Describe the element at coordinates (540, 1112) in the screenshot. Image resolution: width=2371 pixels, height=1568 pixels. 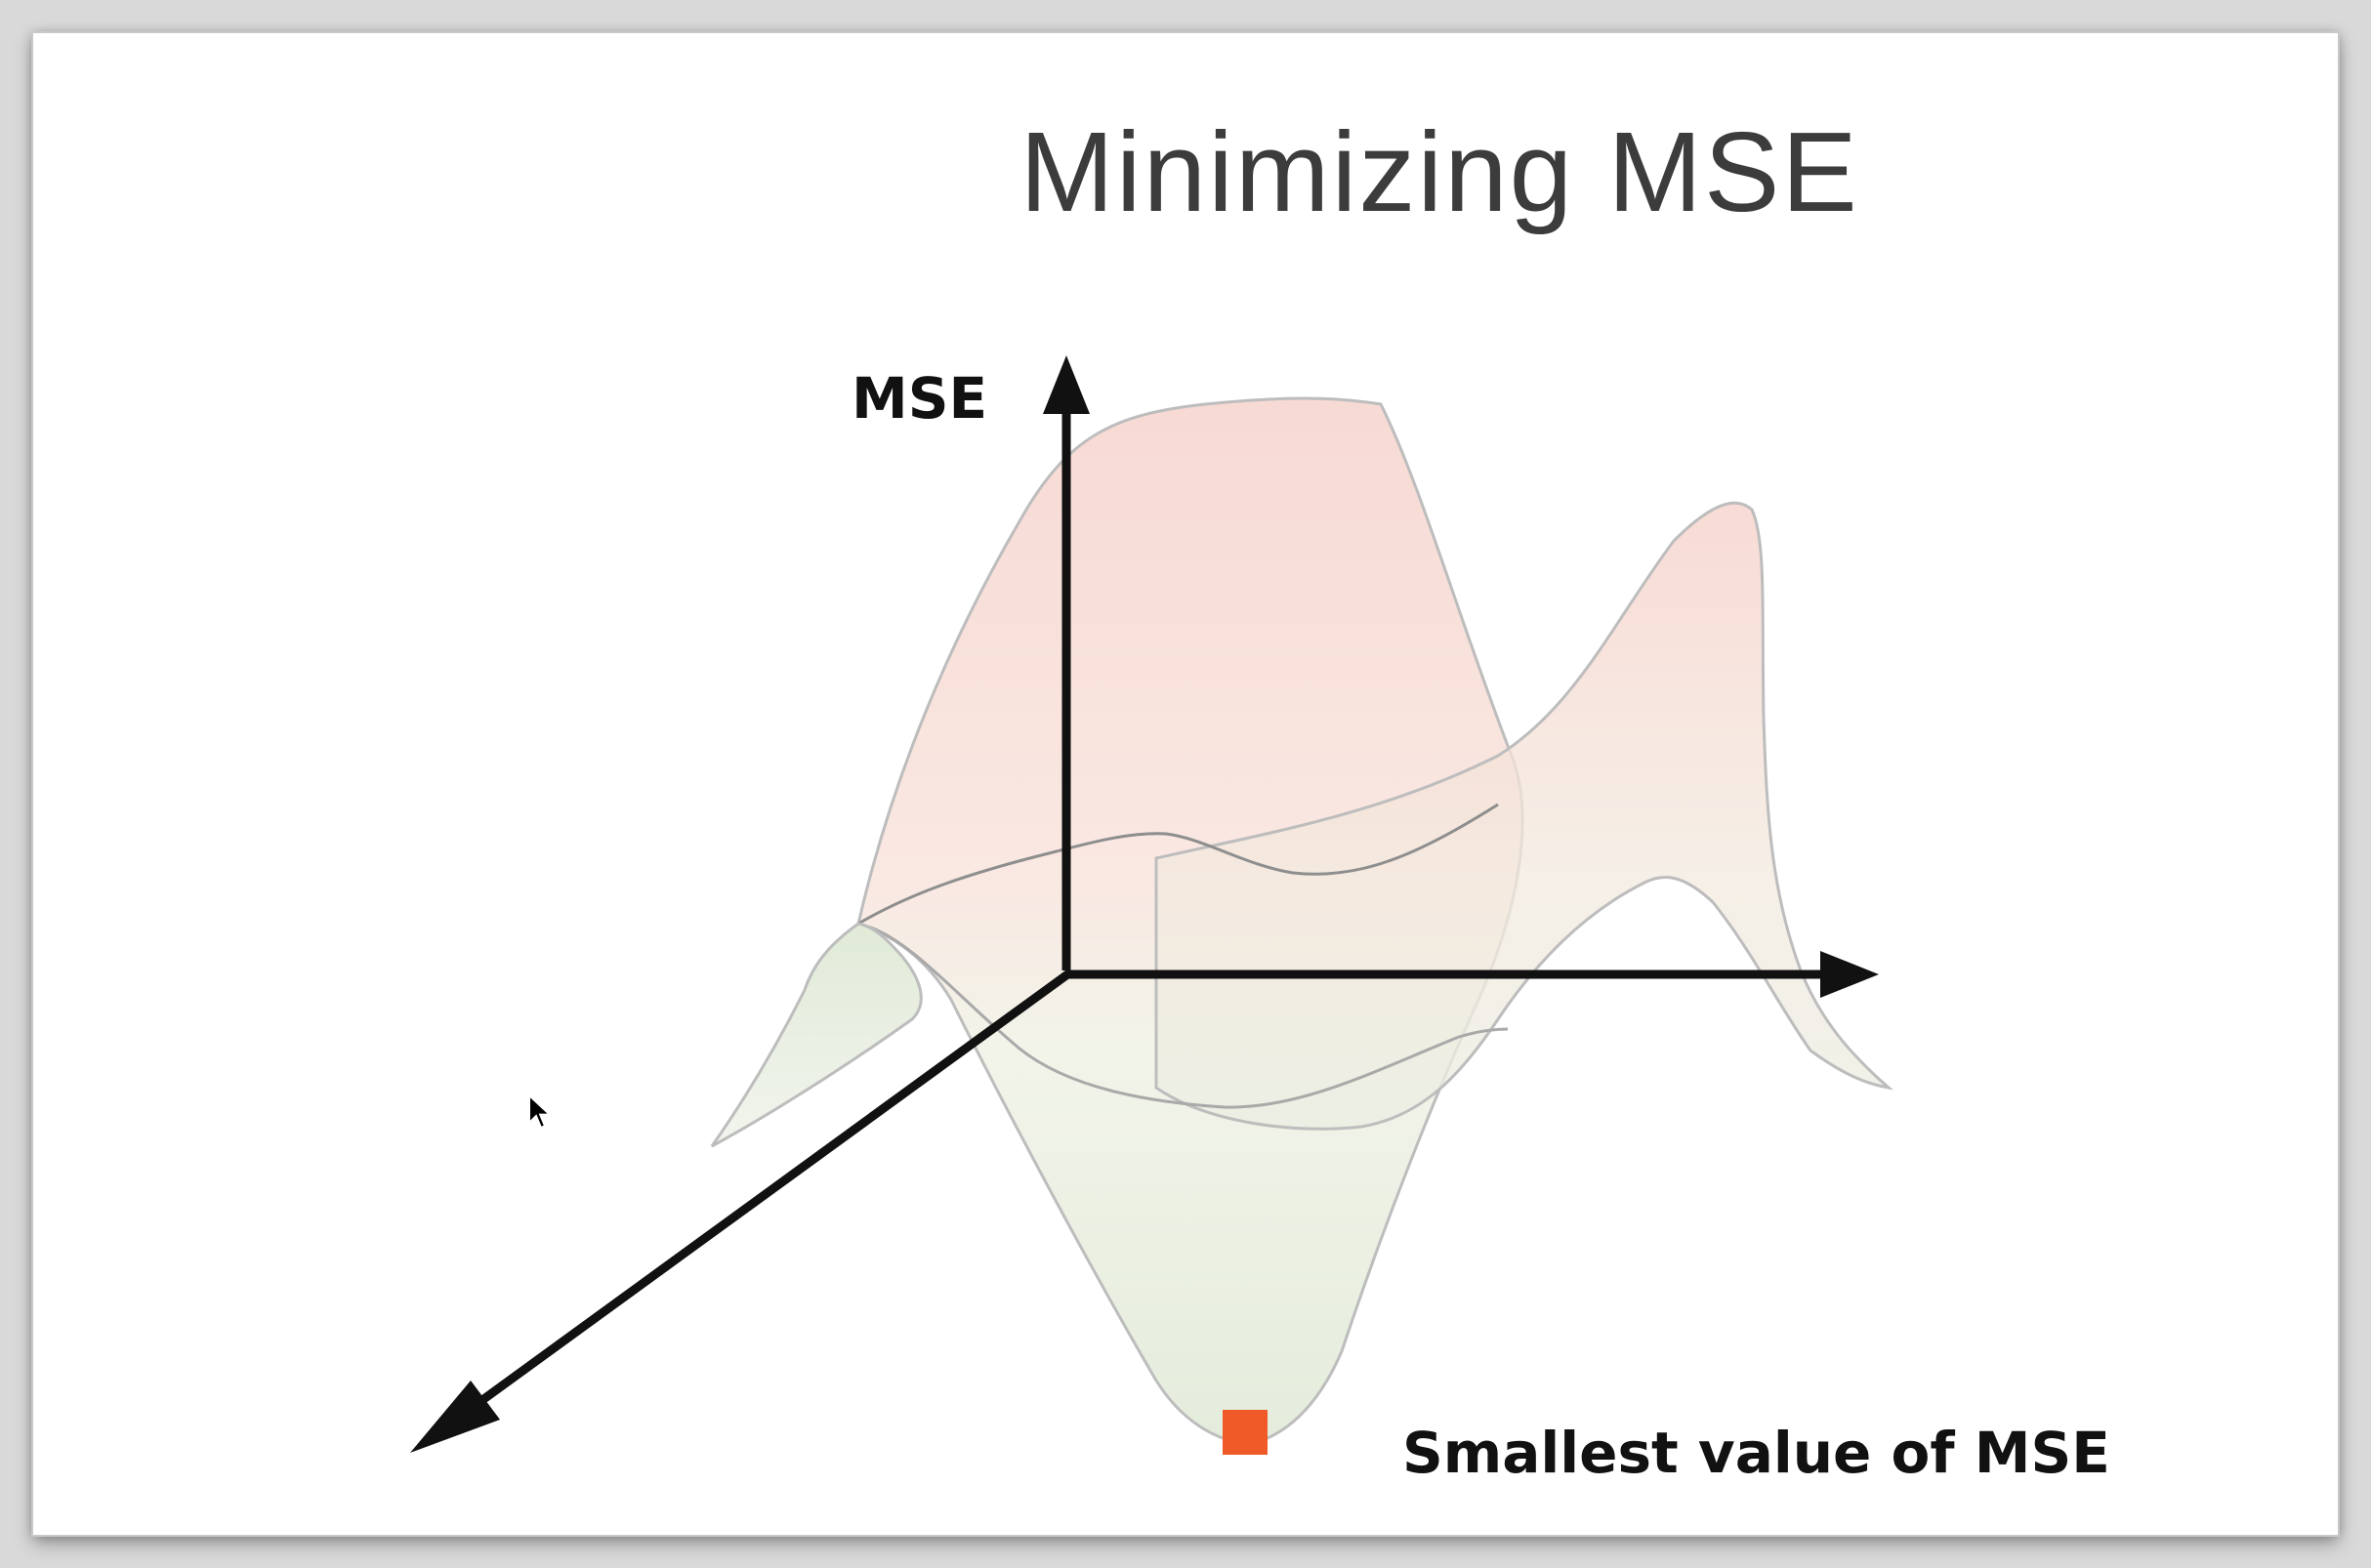
I see `mouse-pointer-icon` at that location.